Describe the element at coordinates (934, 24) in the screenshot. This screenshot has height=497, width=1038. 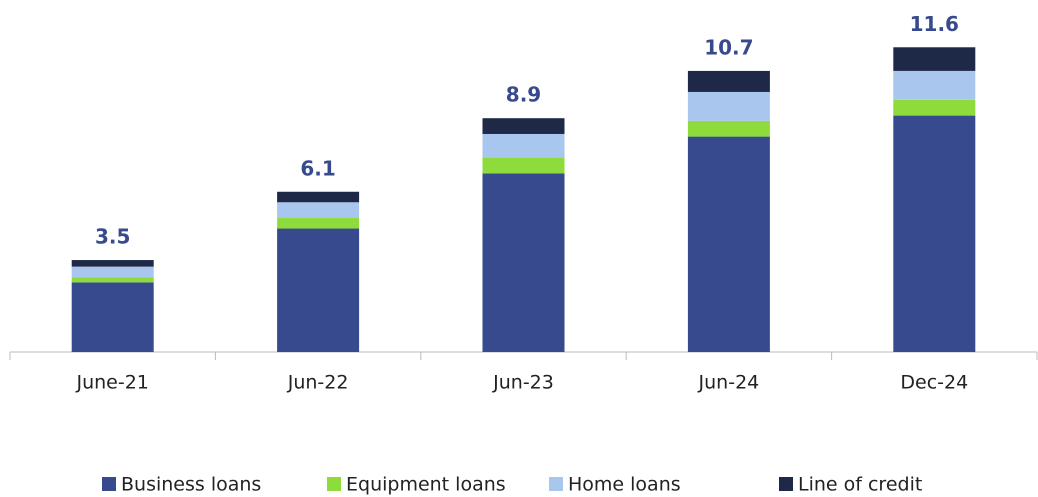
I see `total-label: 11.6` at that location.